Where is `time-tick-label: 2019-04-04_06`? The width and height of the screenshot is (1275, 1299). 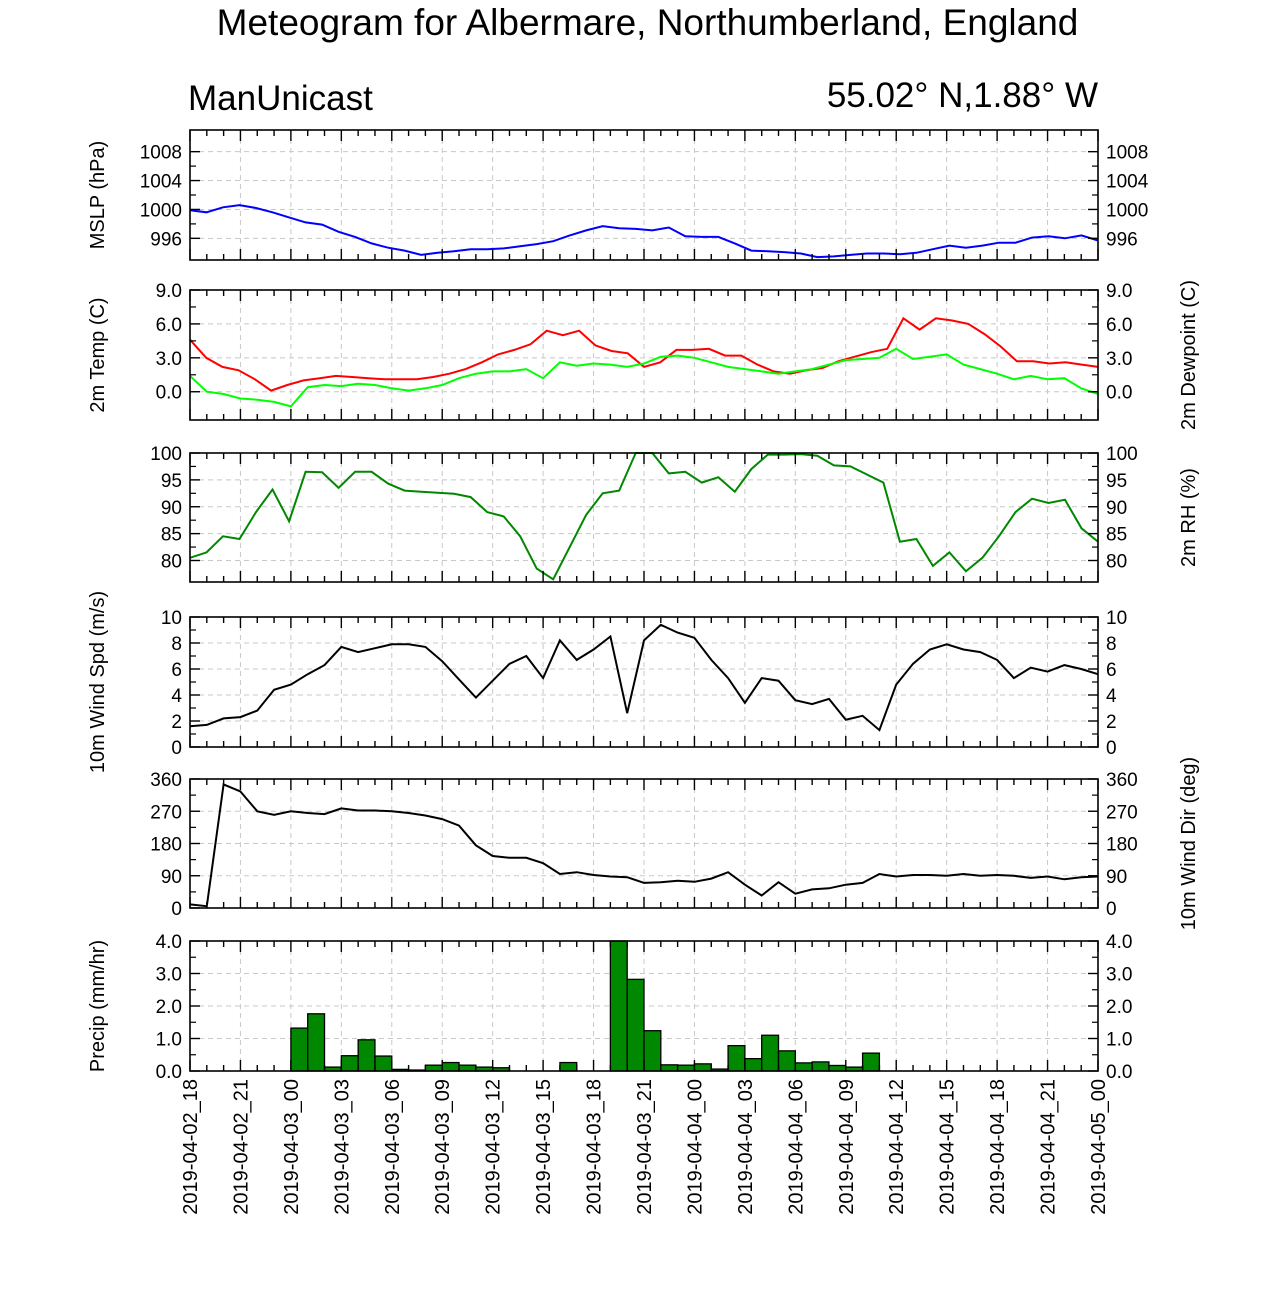
time-tick-label: 2019-04-04_06 is located at coordinates (796, 1147).